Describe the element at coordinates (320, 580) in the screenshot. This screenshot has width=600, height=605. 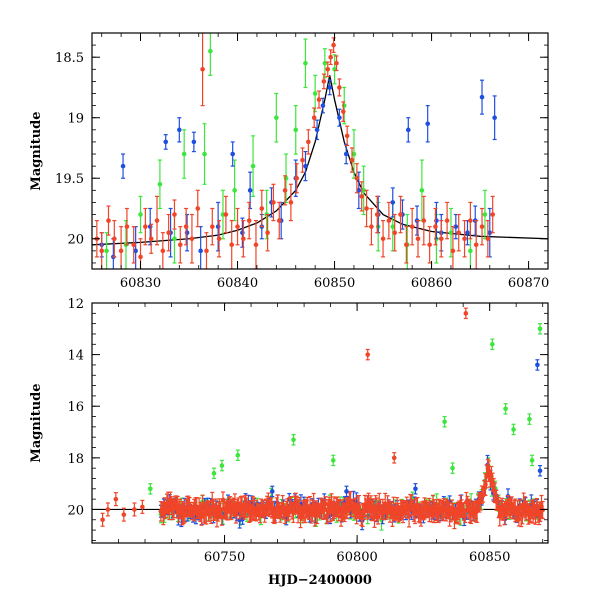
I see `bottom-x-axis-label: HJD−2400000` at that location.